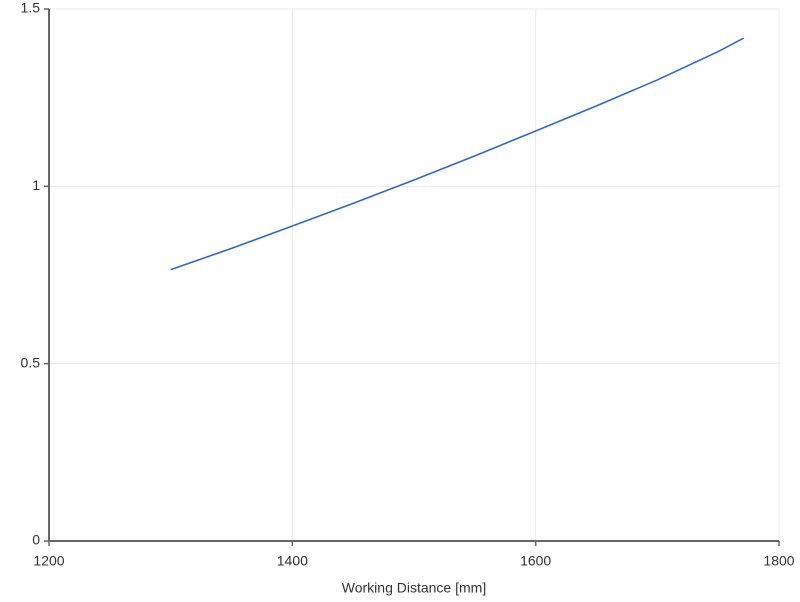 The width and height of the screenshot is (800, 602). Describe the element at coordinates (48, 561) in the screenshot. I see `x-tick-label: 1200` at that location.